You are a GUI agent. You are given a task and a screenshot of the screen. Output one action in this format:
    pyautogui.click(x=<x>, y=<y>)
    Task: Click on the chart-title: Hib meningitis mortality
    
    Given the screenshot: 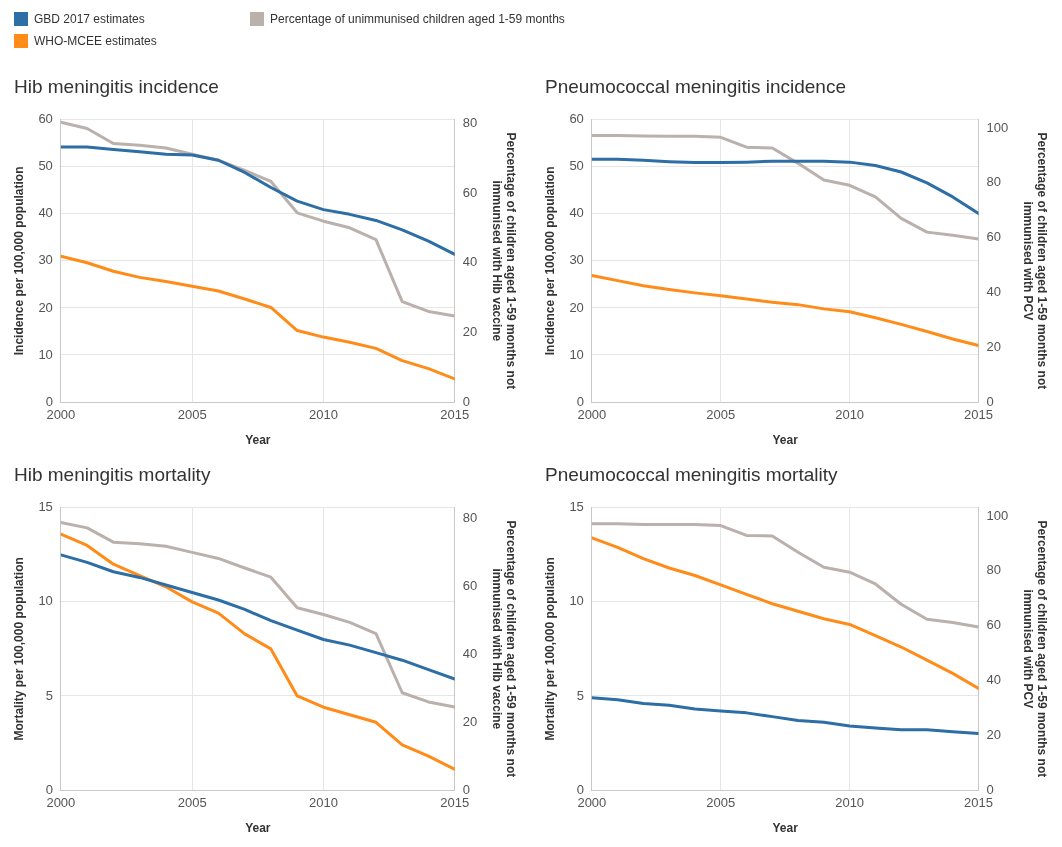 What is the action you would take?
    pyautogui.click(x=112, y=475)
    